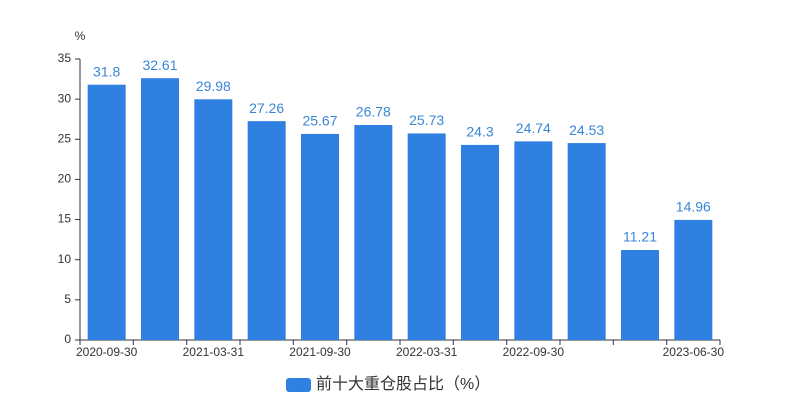 The image size is (800, 400). Describe the element at coordinates (65, 58) in the screenshot. I see `y-tick-label: 35` at that location.